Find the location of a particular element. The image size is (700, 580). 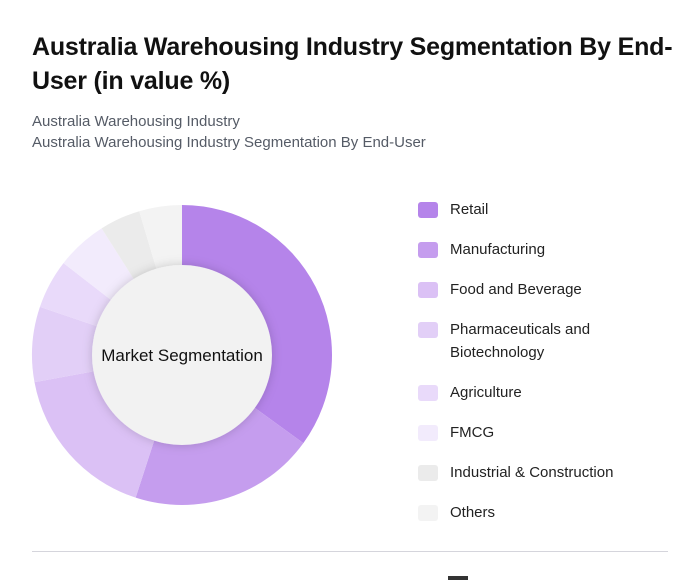

legend-label: Pharmaceuticals and Biotechnology is located at coordinates (520, 341).